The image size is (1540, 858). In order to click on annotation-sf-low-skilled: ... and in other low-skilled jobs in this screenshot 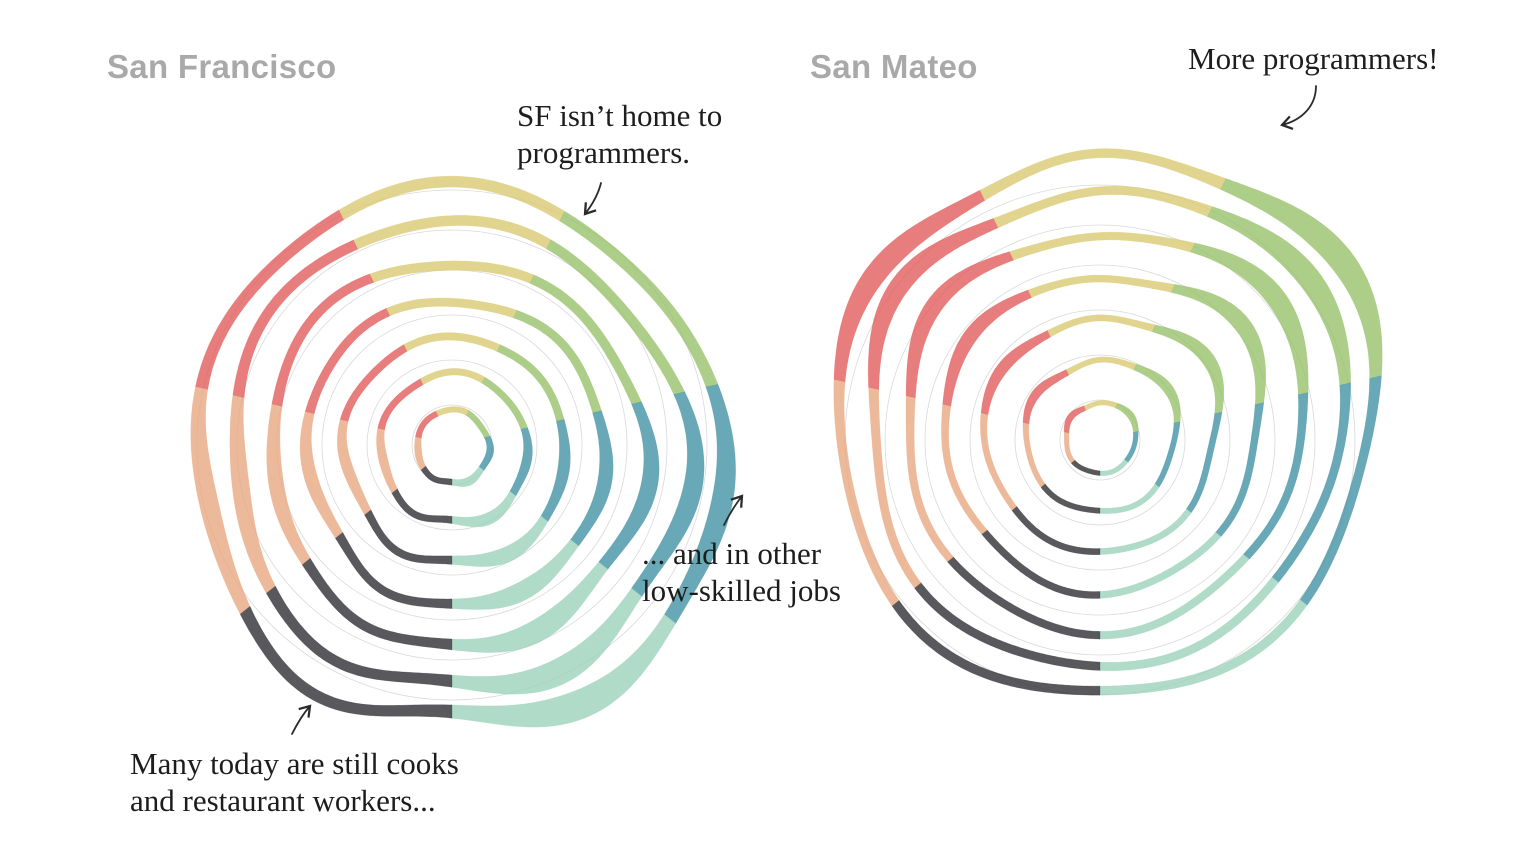, I will do `click(741, 572)`.